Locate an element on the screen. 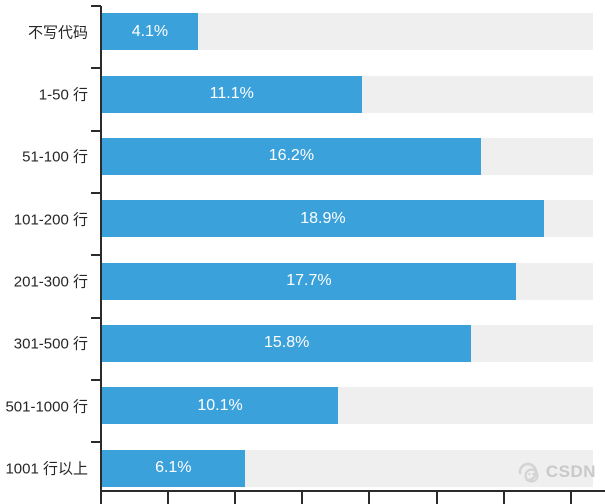 This screenshot has width=605, height=504. bar-track: 11.1% is located at coordinates (347, 94).